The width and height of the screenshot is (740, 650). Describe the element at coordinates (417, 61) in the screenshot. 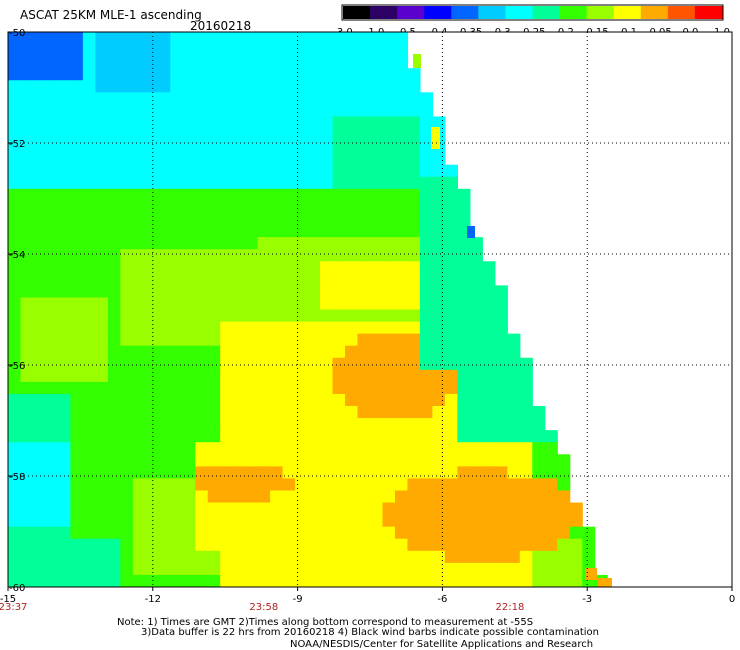

I see `swath-edge-cell` at that location.